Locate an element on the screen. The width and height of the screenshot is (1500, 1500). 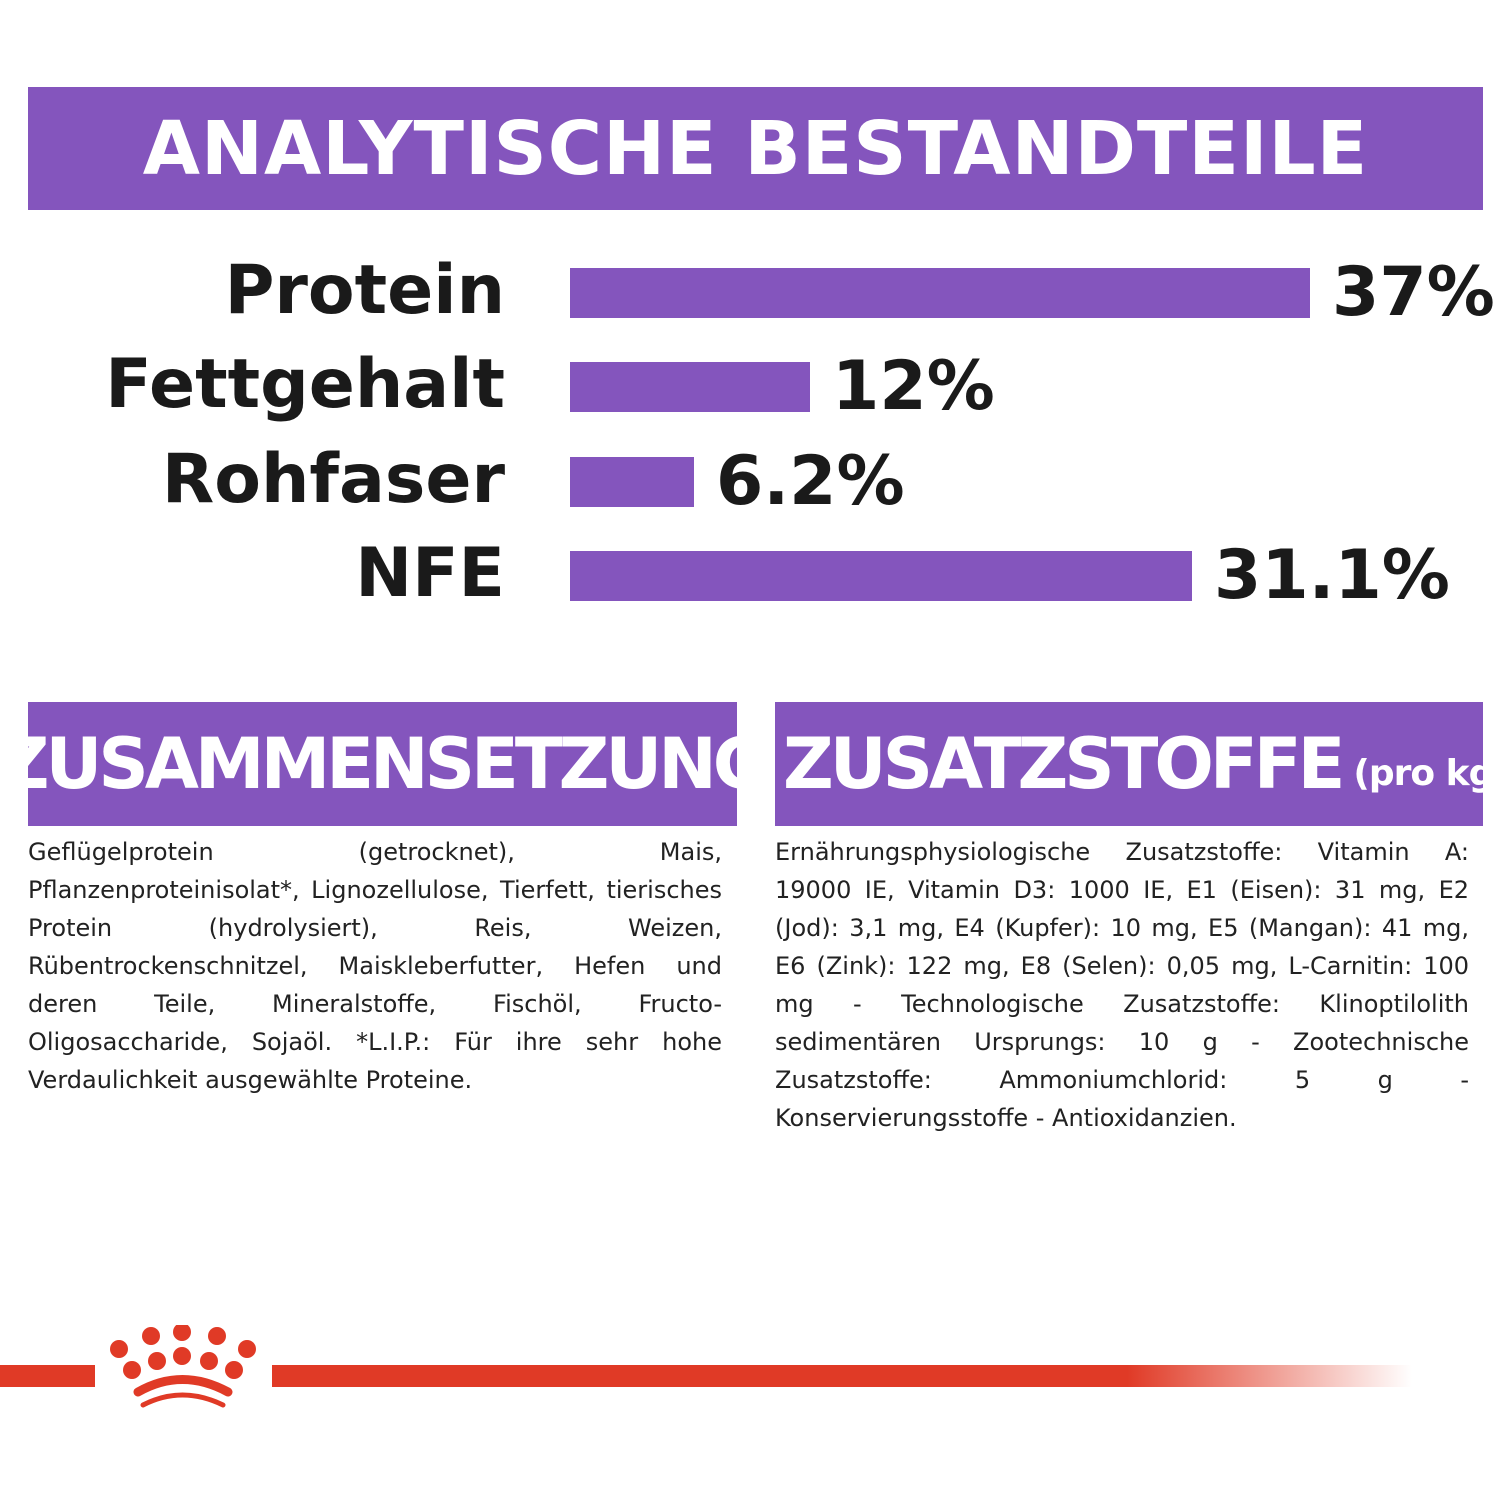
bar-value-label: 6.2% is located at coordinates (810, 481).